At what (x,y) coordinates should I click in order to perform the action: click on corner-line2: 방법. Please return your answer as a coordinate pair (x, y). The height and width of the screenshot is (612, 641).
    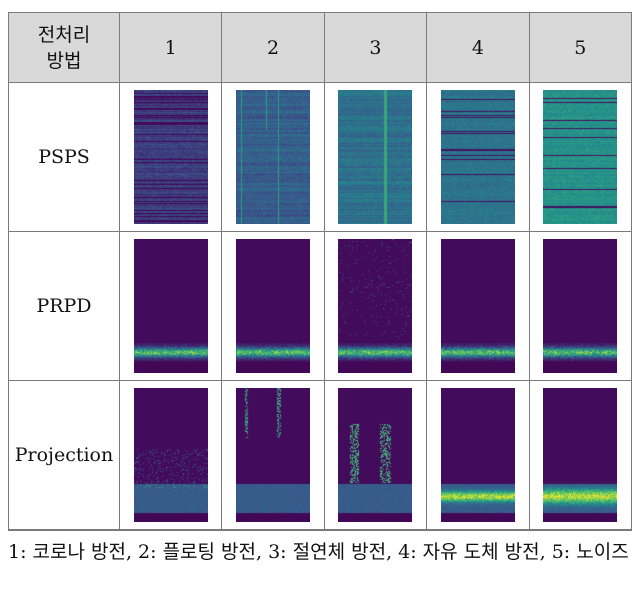
    Looking at the image, I should click on (64, 60).